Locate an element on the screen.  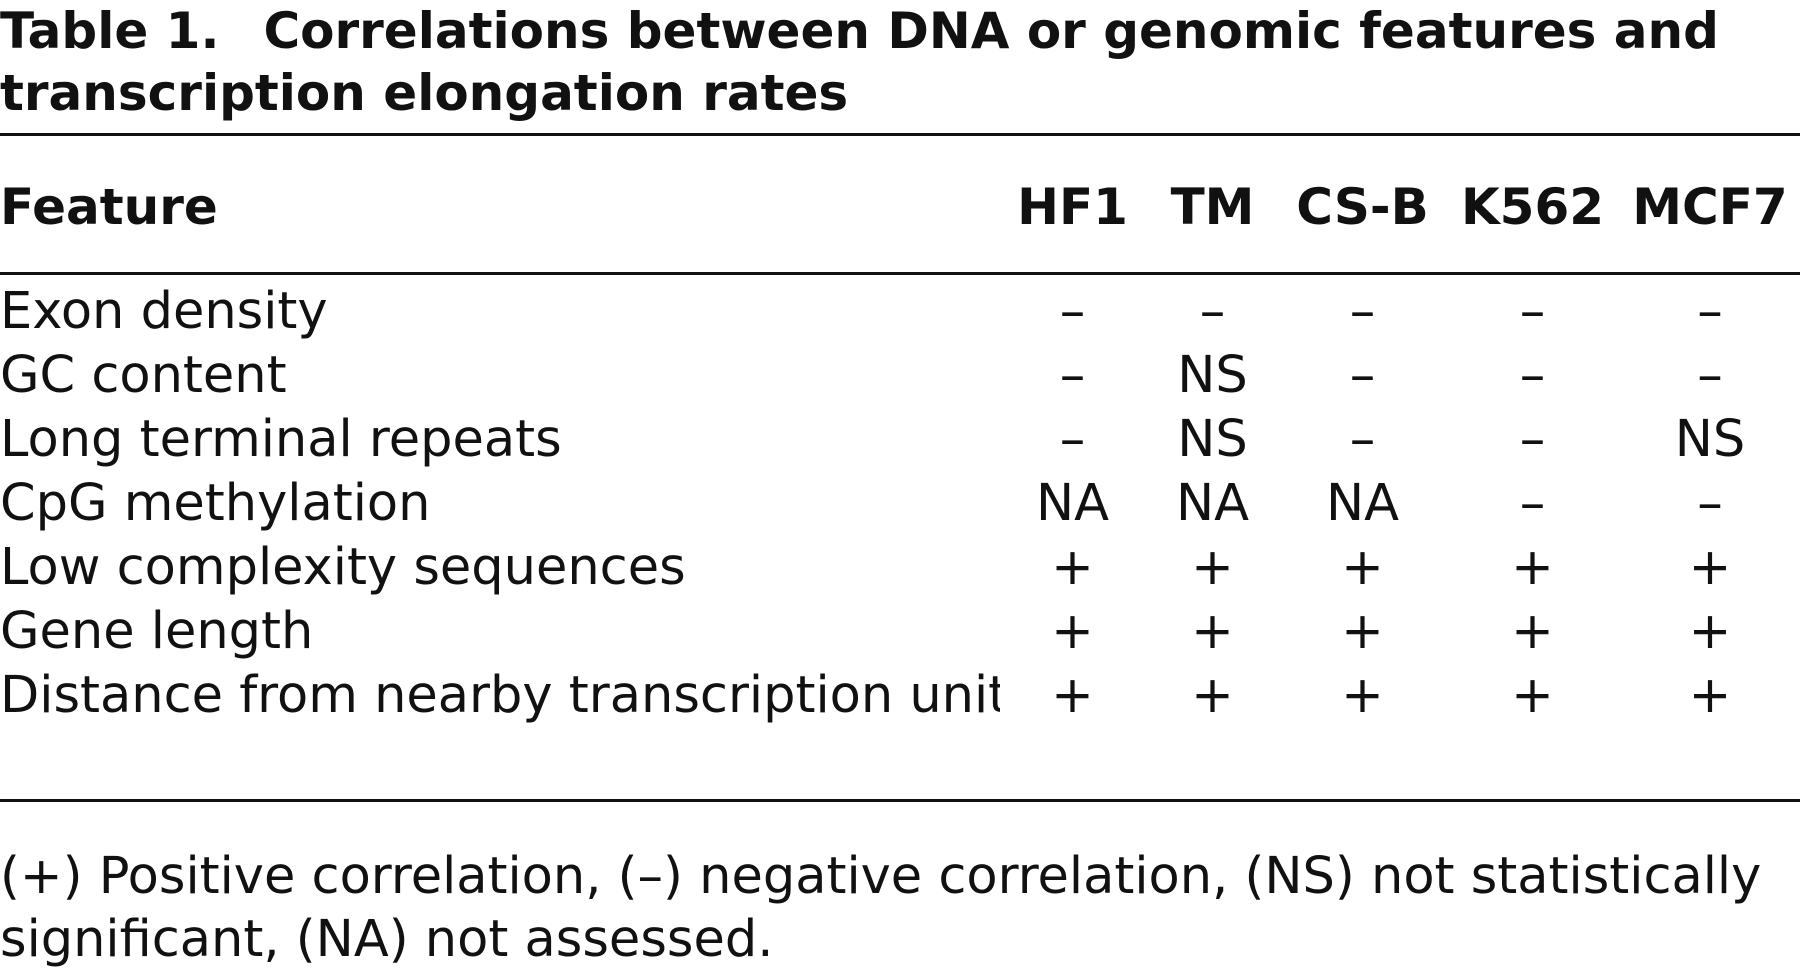
feature-cell: Exon density is located at coordinates (164, 311).